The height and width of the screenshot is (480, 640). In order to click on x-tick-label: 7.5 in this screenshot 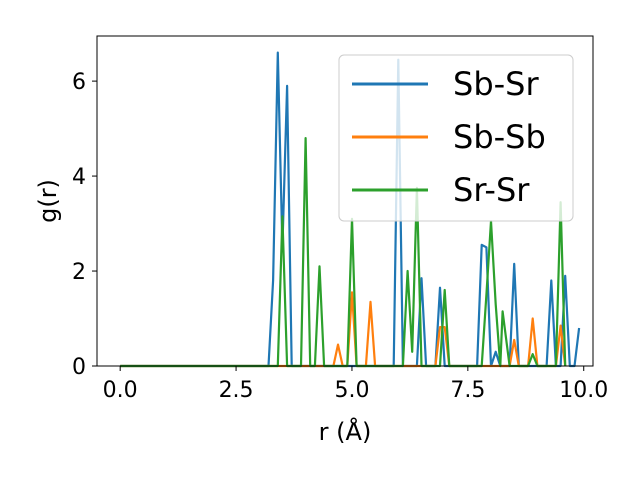, I will do `click(467, 390)`.